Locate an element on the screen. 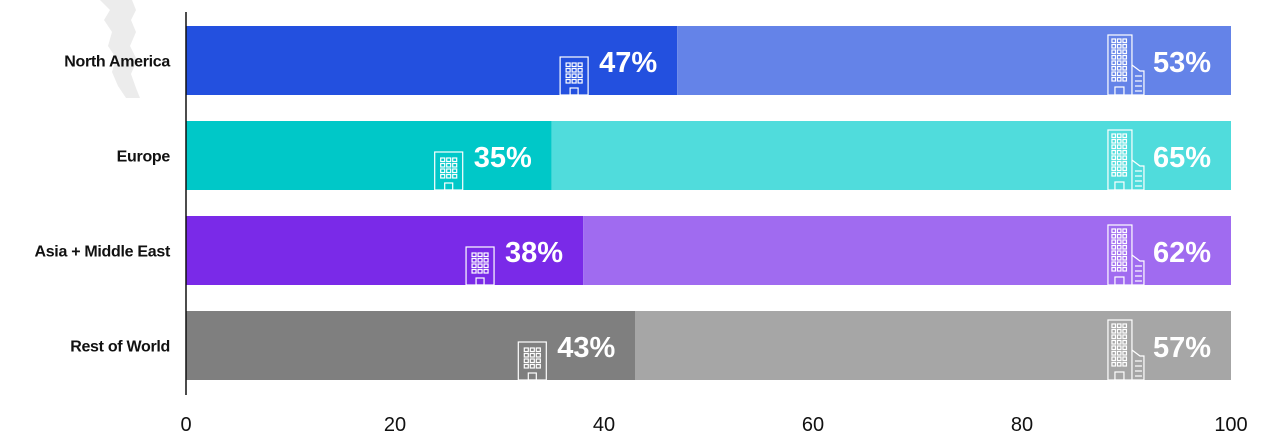  bar-row-europe: 35% 65% is located at coordinates (708, 156).